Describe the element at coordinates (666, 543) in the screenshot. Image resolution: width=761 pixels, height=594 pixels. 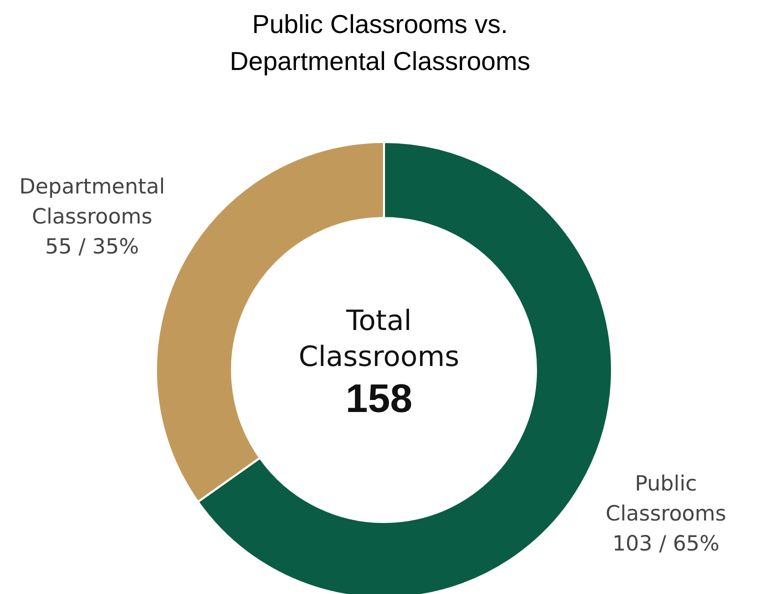
I see `data-label: 103 / 65%` at that location.